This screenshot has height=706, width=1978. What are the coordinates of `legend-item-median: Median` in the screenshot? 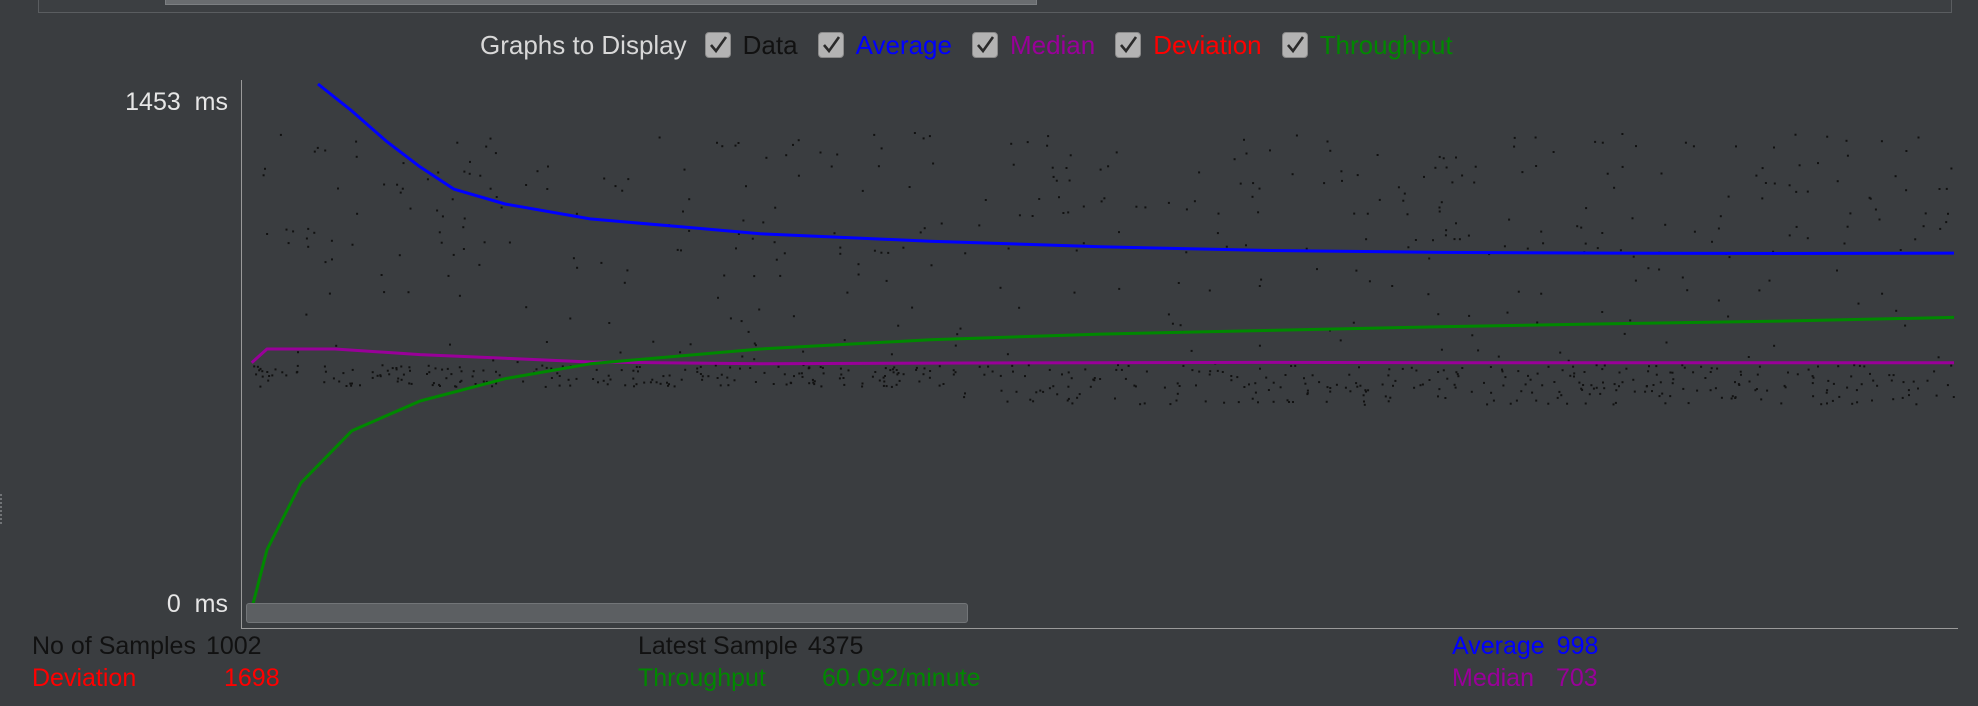 It's located at (1033, 45).